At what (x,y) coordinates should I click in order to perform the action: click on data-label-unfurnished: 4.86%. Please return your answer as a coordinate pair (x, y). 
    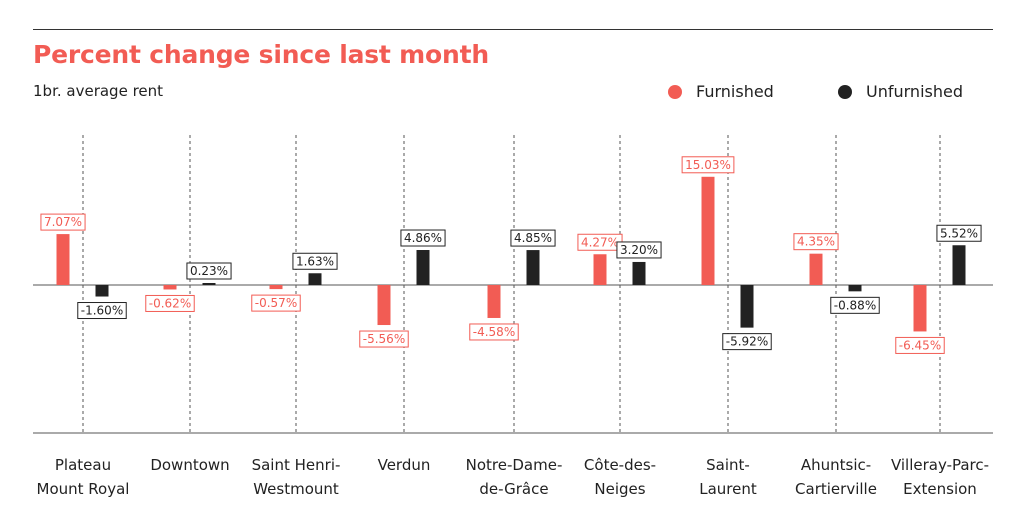
    Looking at the image, I should click on (423, 238).